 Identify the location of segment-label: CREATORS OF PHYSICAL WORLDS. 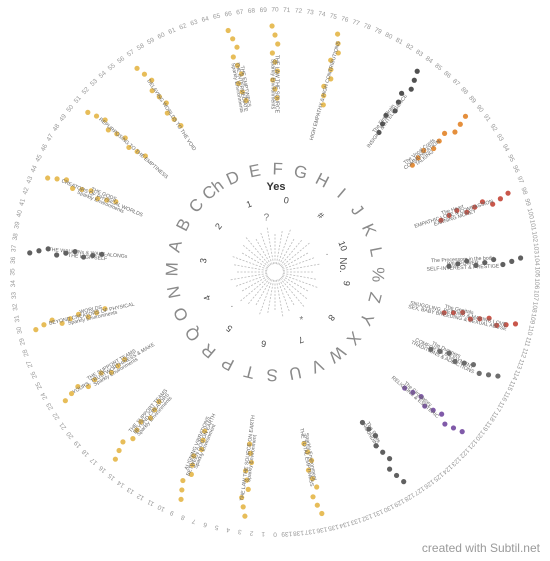
(102, 198).